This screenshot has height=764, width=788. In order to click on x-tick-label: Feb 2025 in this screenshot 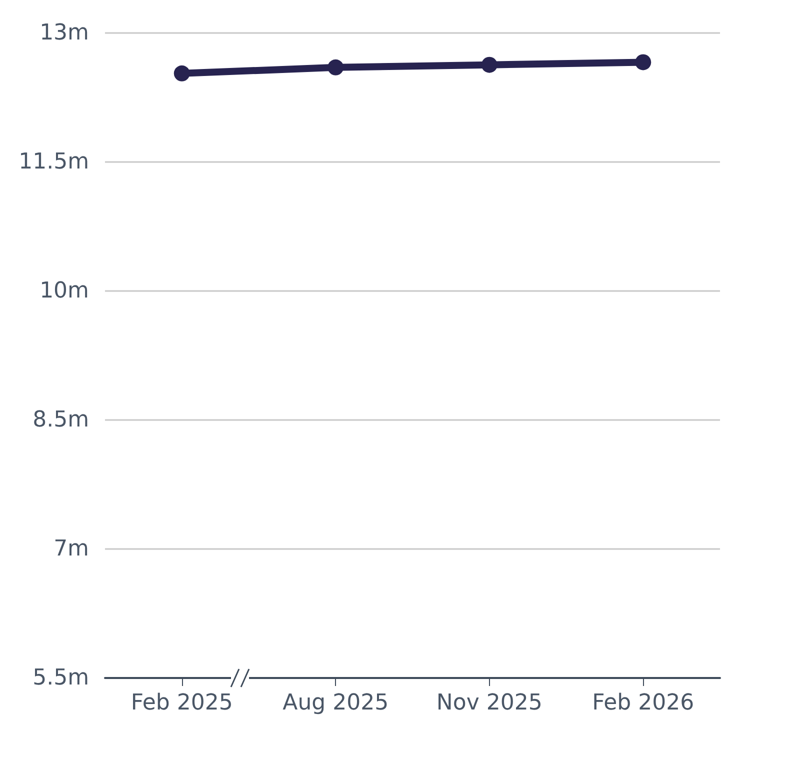, I will do `click(181, 703)`.